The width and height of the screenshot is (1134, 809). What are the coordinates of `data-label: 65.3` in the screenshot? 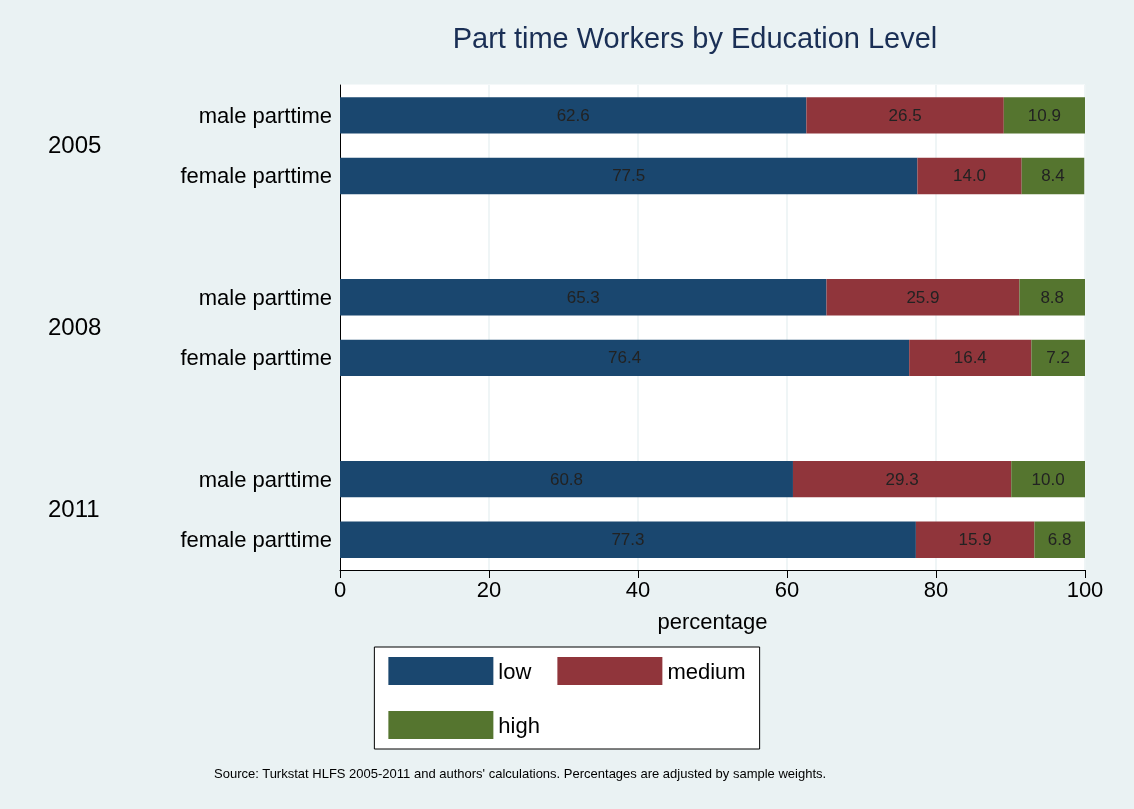 It's located at (583, 297).